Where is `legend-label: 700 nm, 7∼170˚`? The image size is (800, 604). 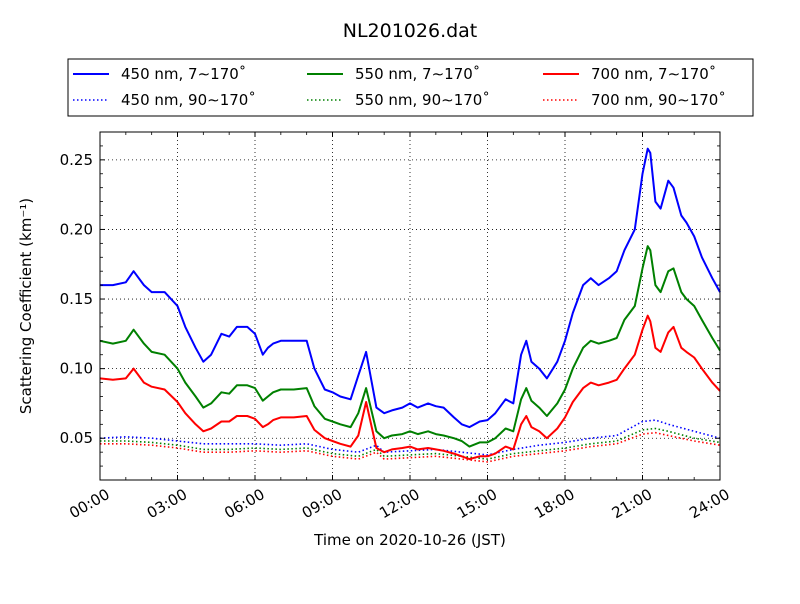 legend-label: 700 nm, 7∼170˚ is located at coordinates (653, 74).